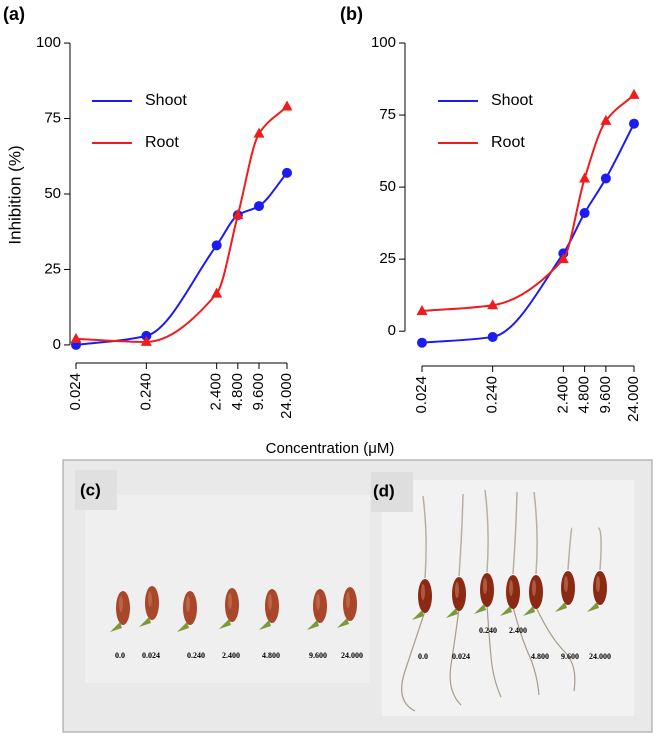 This screenshot has width=661, height=741. I want to click on photo-label: (c), so click(90, 489).